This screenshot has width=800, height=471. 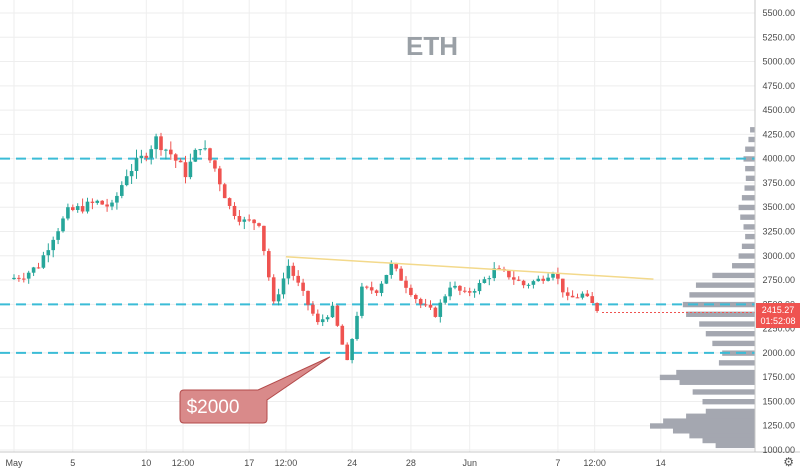 I want to click on callout-annotation: $2000, so click(x=255, y=390).